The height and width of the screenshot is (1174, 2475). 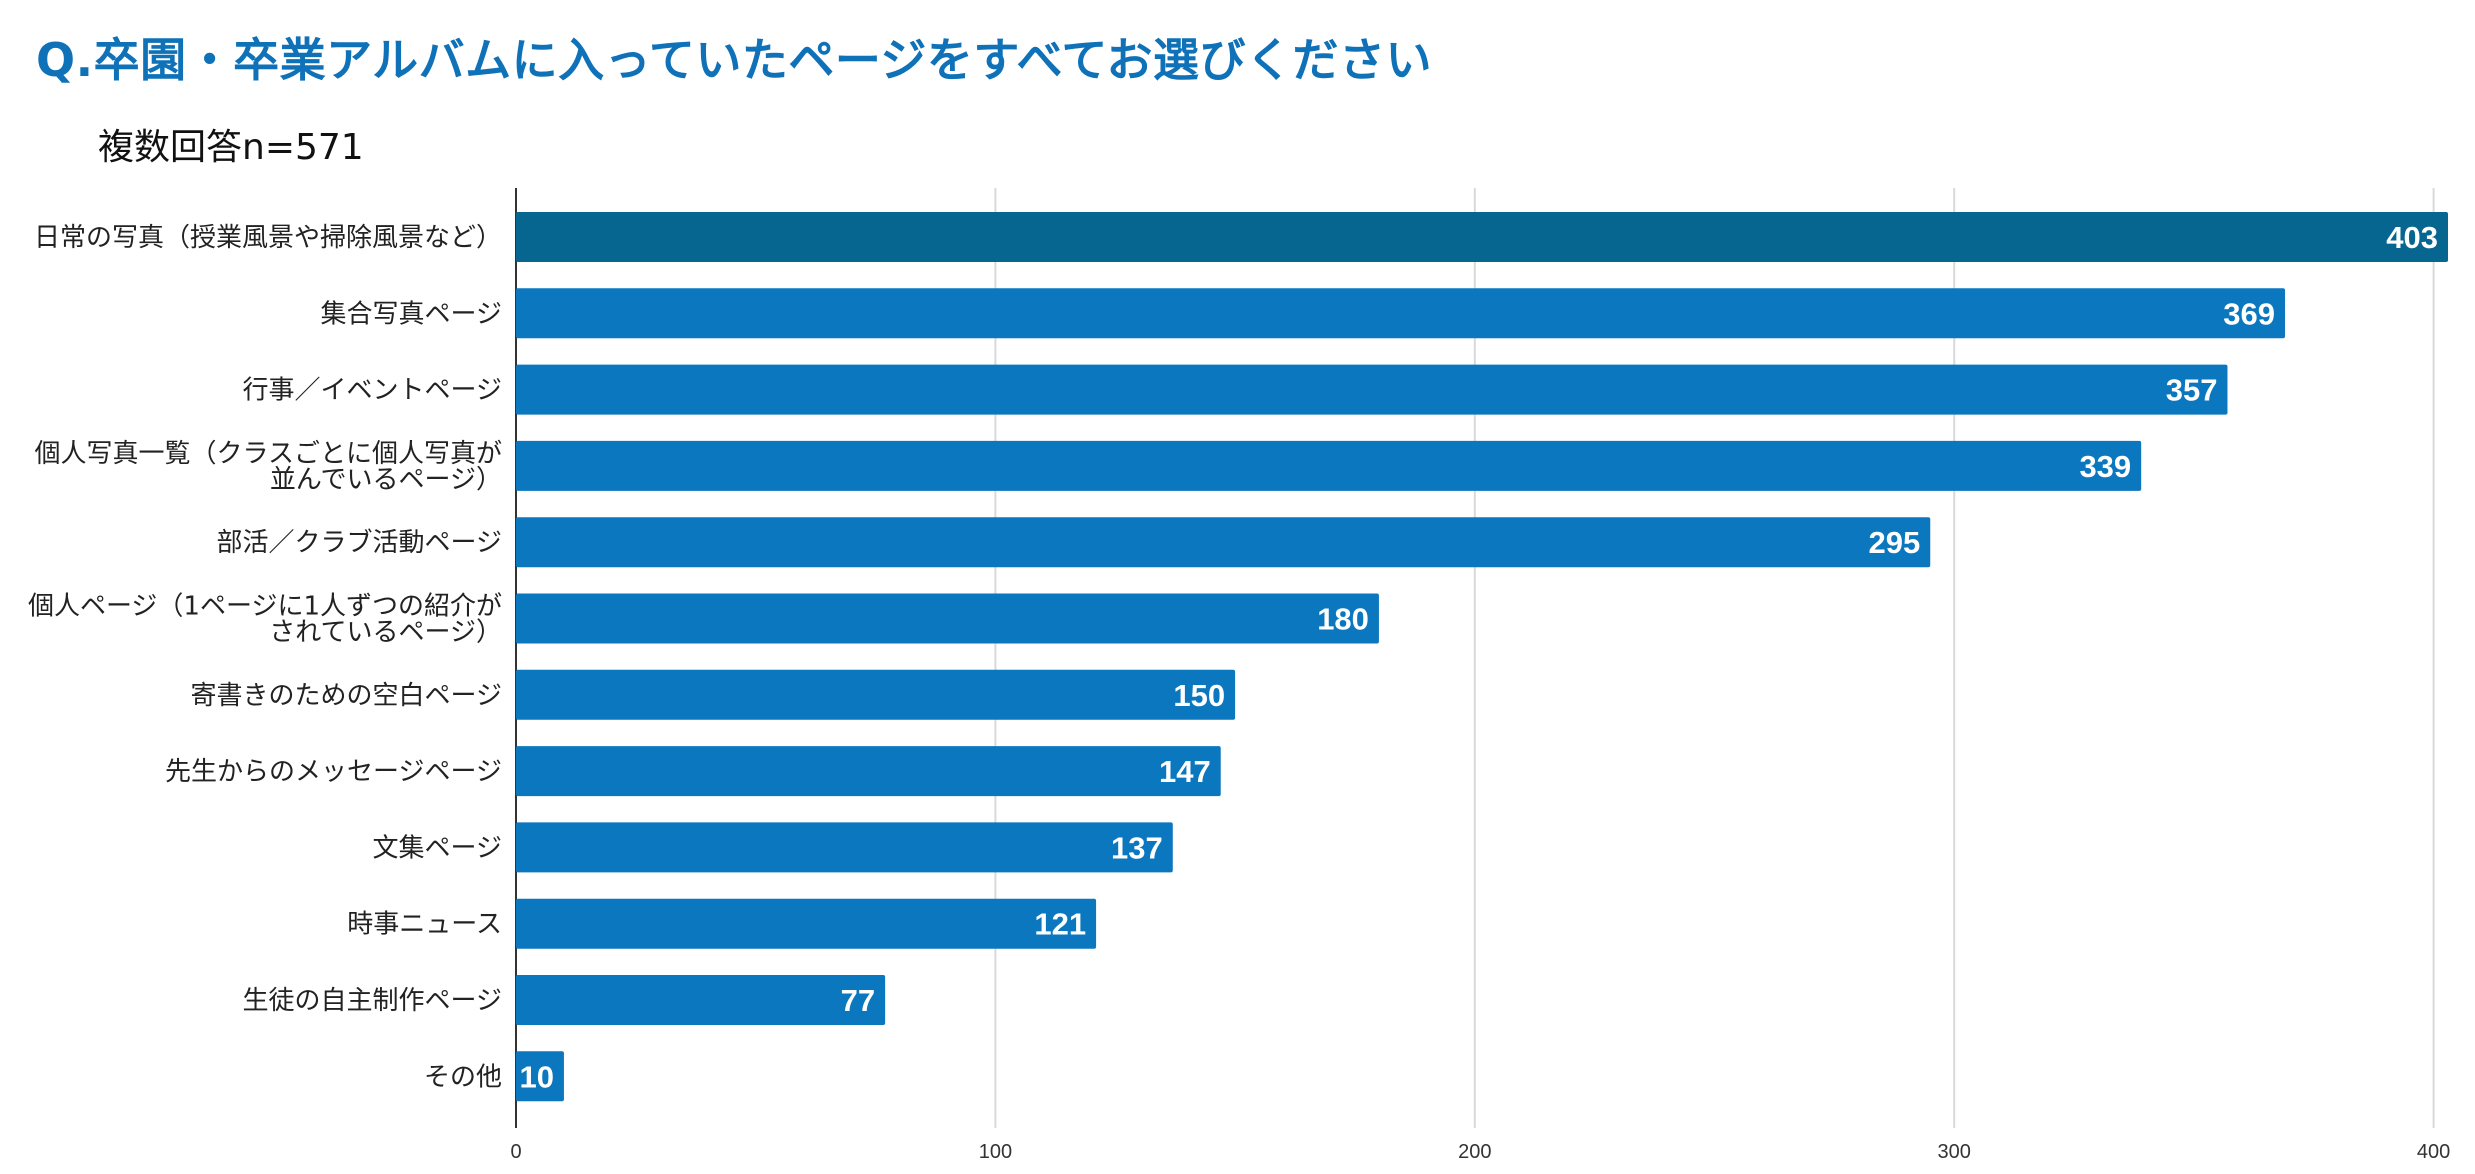 What do you see at coordinates (2412, 237) in the screenshot?
I see `value-label-0: 403` at bounding box center [2412, 237].